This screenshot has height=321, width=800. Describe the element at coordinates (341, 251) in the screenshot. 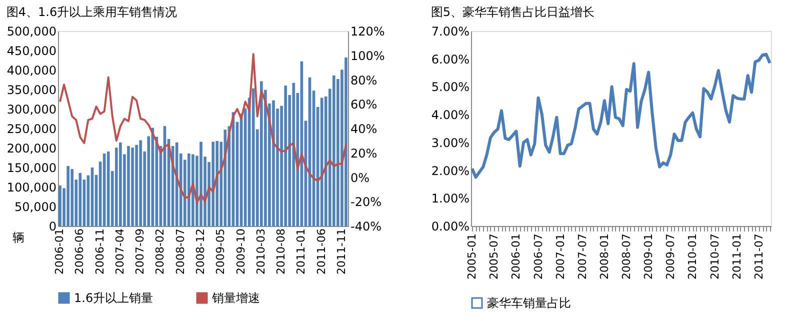

I see `x-tick-label: 2011-11` at that location.